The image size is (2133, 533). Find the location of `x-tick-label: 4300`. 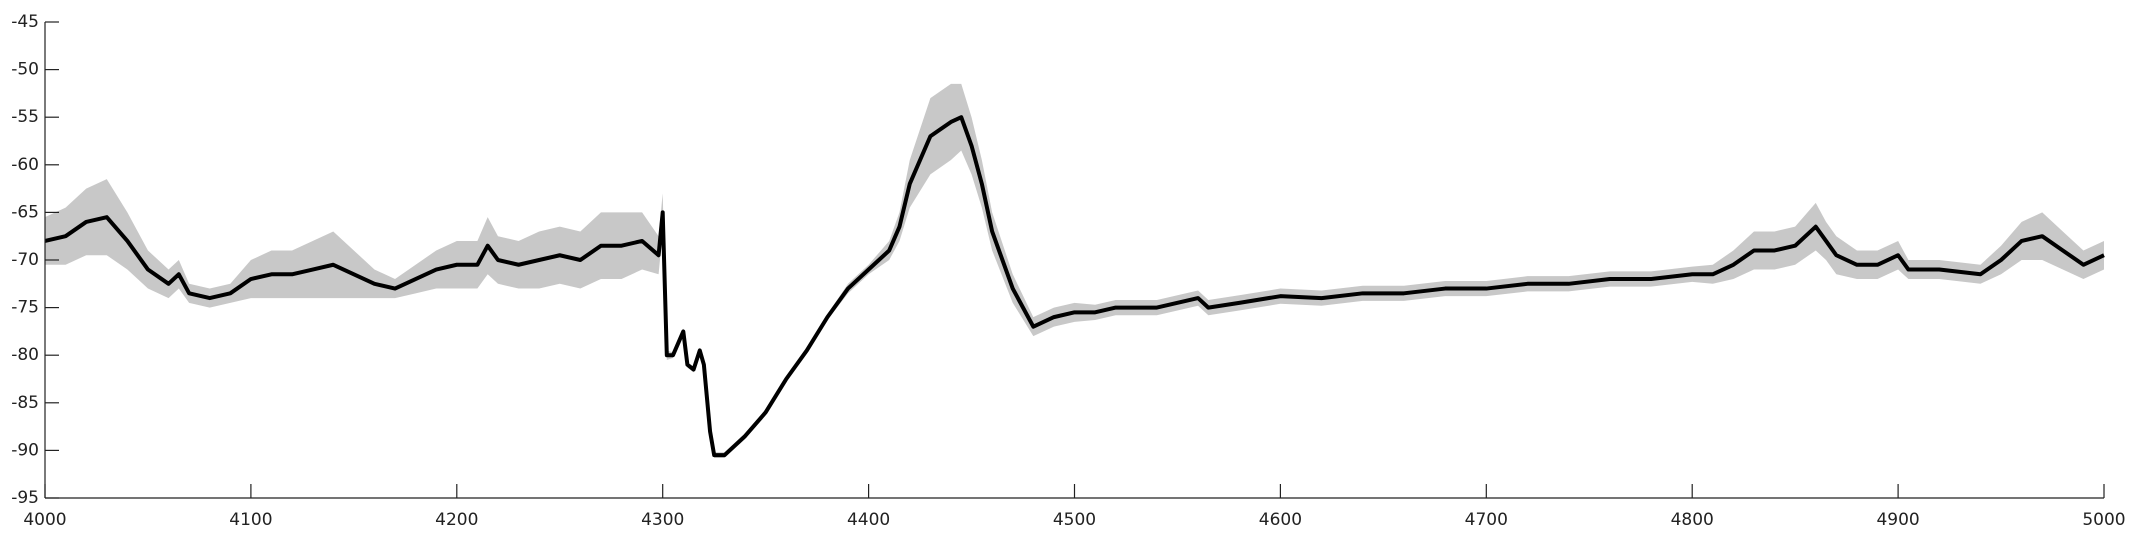

x-tick-label: 4300 is located at coordinates (662, 520).